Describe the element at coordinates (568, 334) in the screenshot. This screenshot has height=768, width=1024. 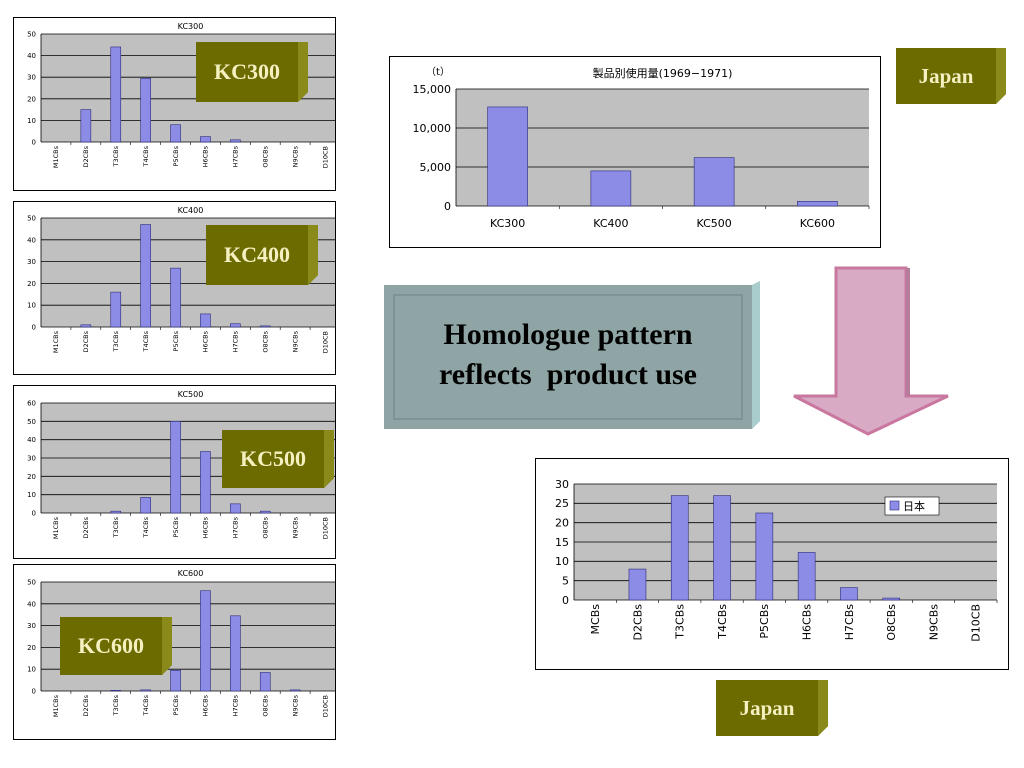
I see `message-line-1: Homologue pattern` at that location.